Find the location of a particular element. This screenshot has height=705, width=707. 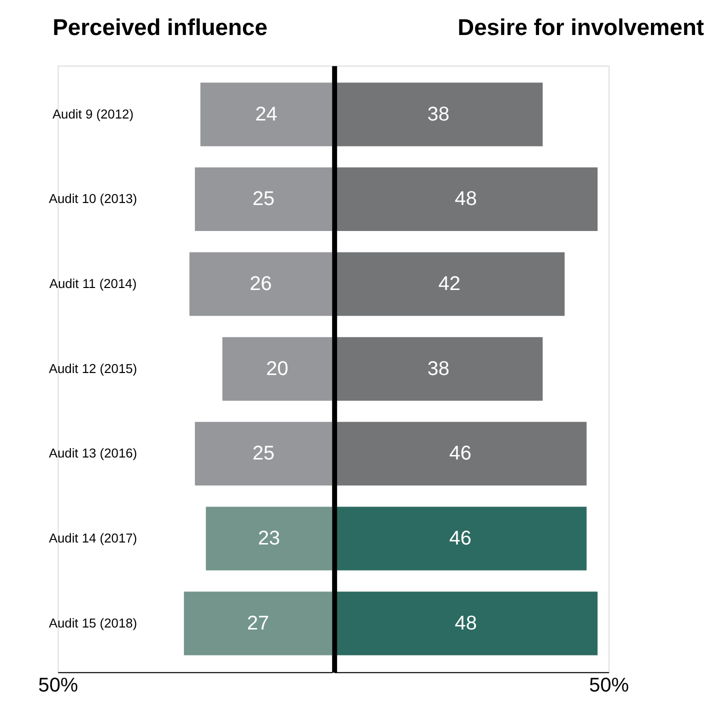

y-tick-label: Audit 9 (2012) is located at coordinates (93, 114).